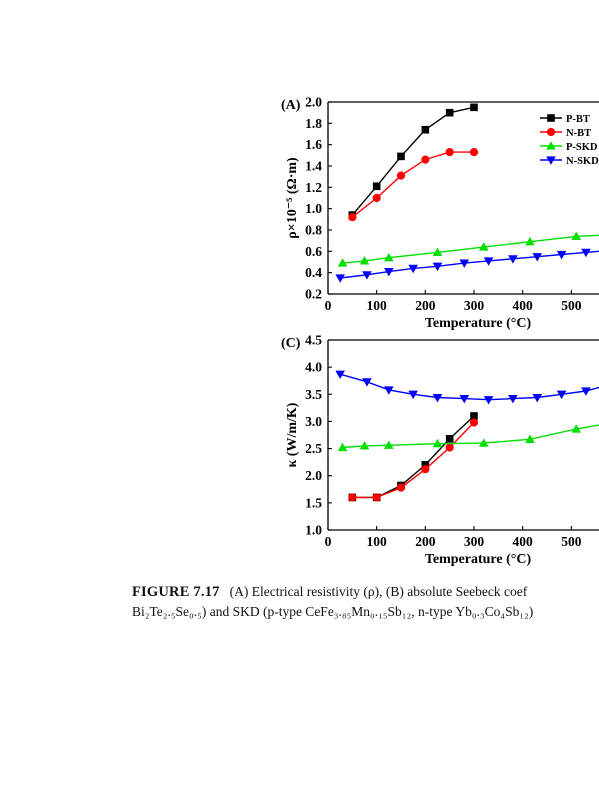 This screenshot has height=800, width=599. I want to click on panel-a-n-skd-line, so click(469, 264).